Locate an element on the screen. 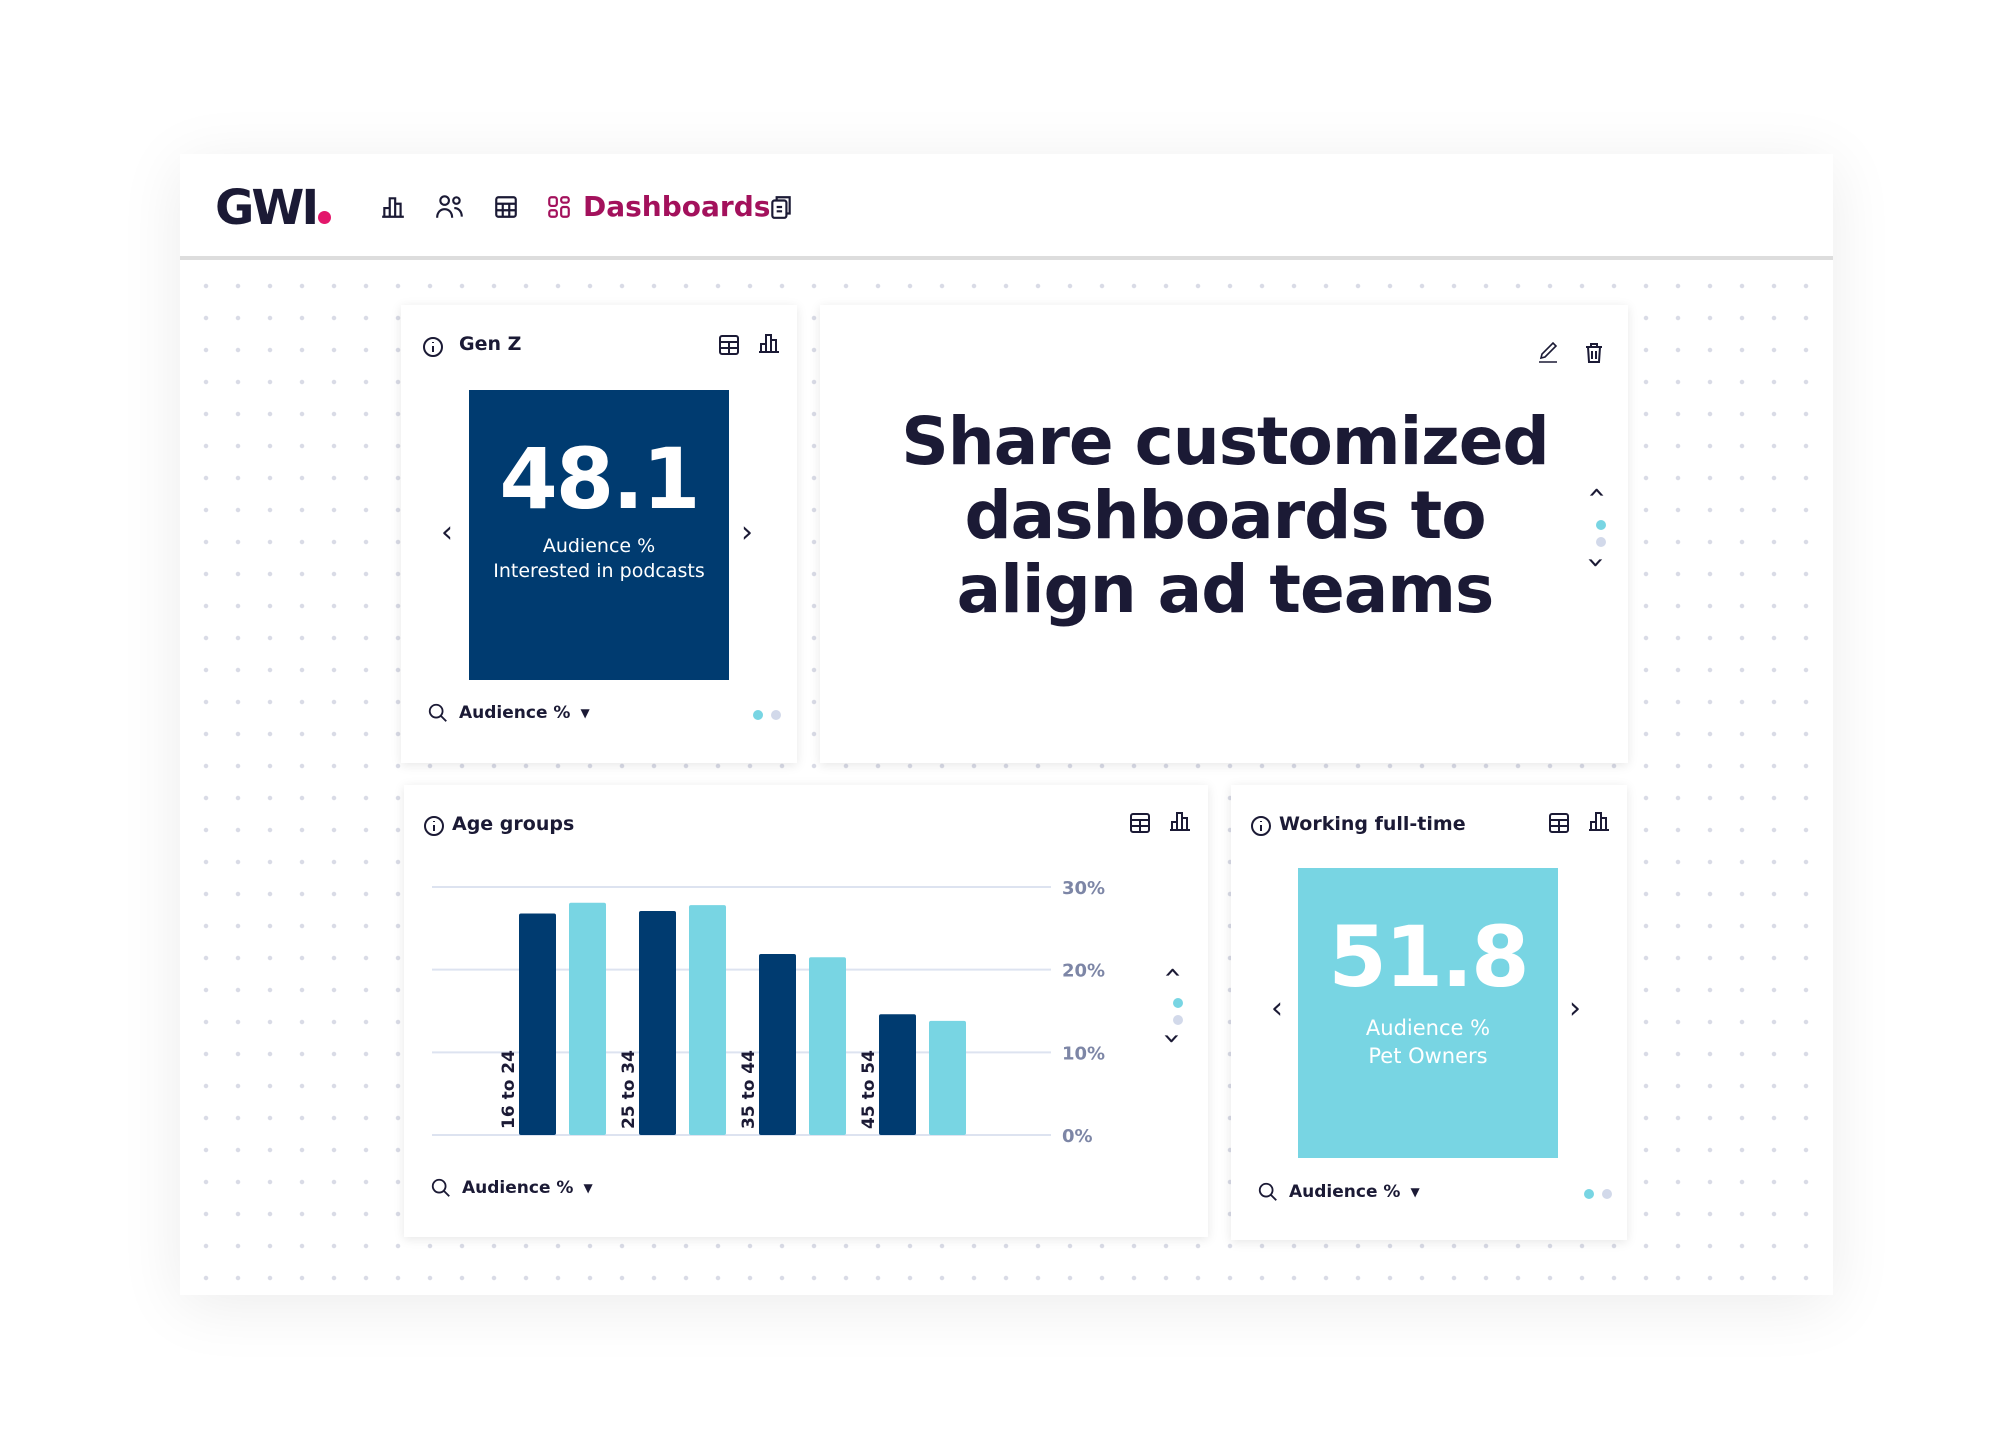  category-label: 16 to 24 is located at coordinates (509, 1089).